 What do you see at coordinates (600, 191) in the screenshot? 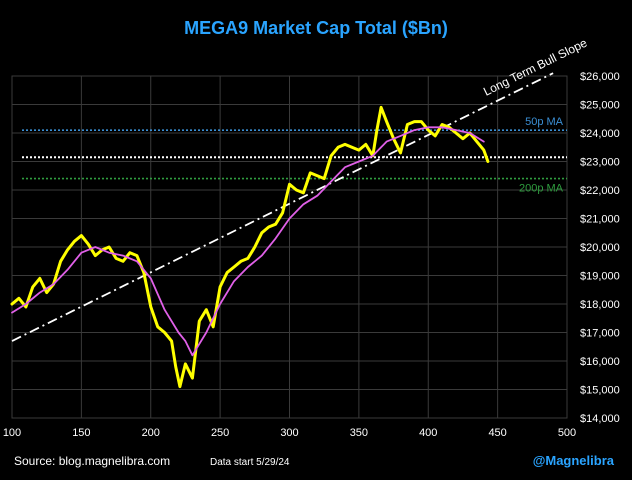
I see `y-tick-label: $22,000` at bounding box center [600, 191].